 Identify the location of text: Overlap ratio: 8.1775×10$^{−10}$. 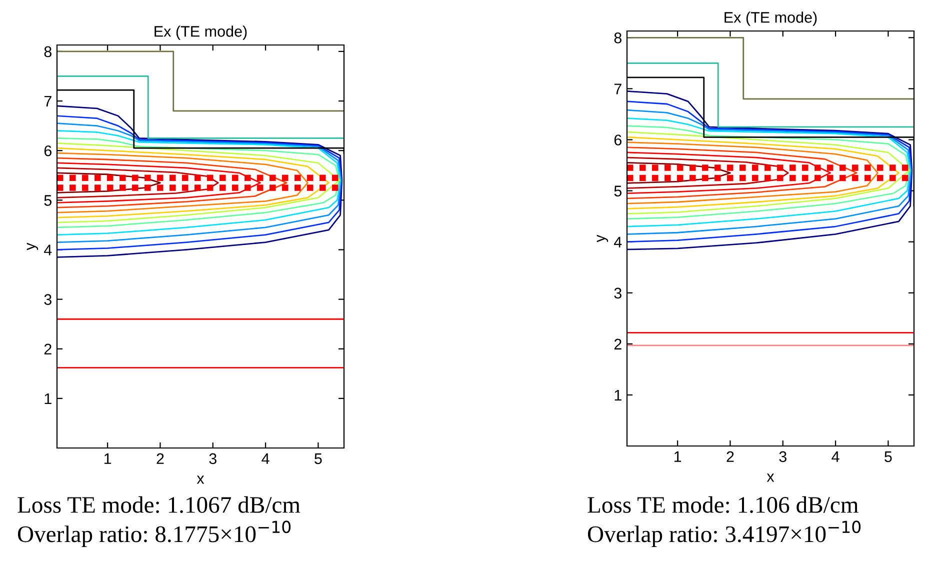
(154, 533).